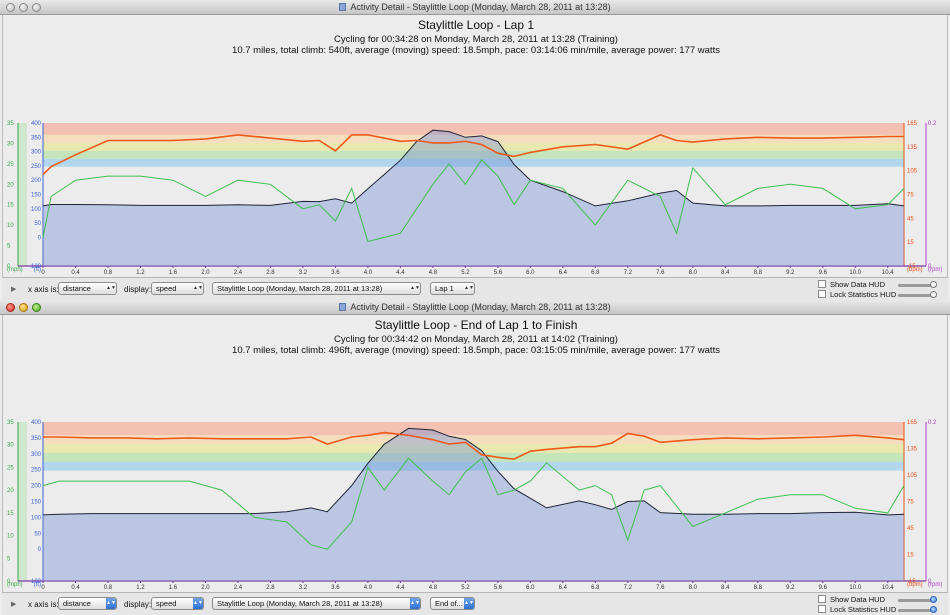 This screenshot has width=950, height=615. What do you see at coordinates (863, 609) in the screenshot?
I see `lock-stats-hud-label: Lock Statistics HUD` at bounding box center [863, 609].